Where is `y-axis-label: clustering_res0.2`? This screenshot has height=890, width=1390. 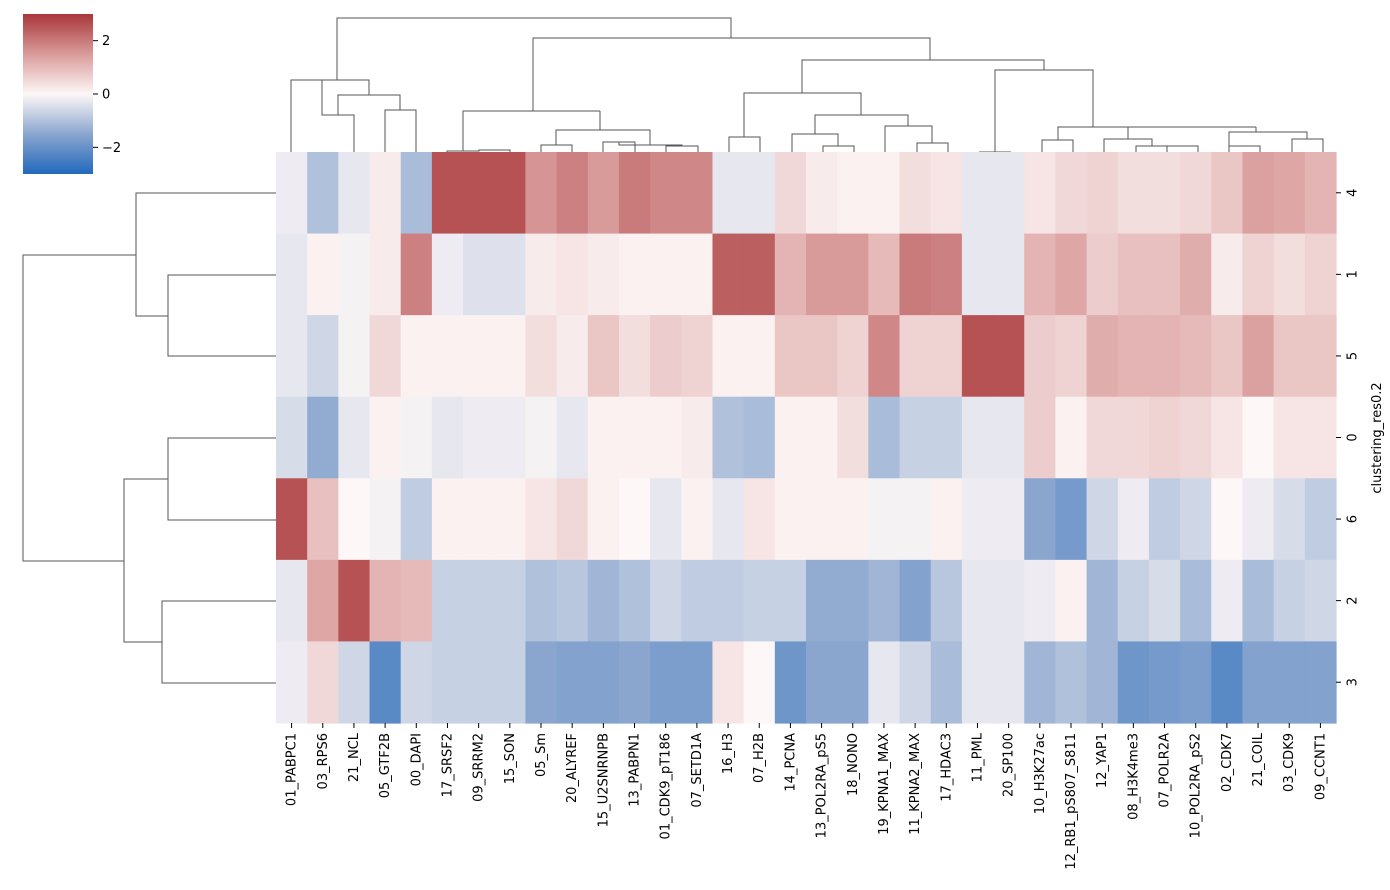 y-axis-label: clustering_res0.2 is located at coordinates (1377, 437).